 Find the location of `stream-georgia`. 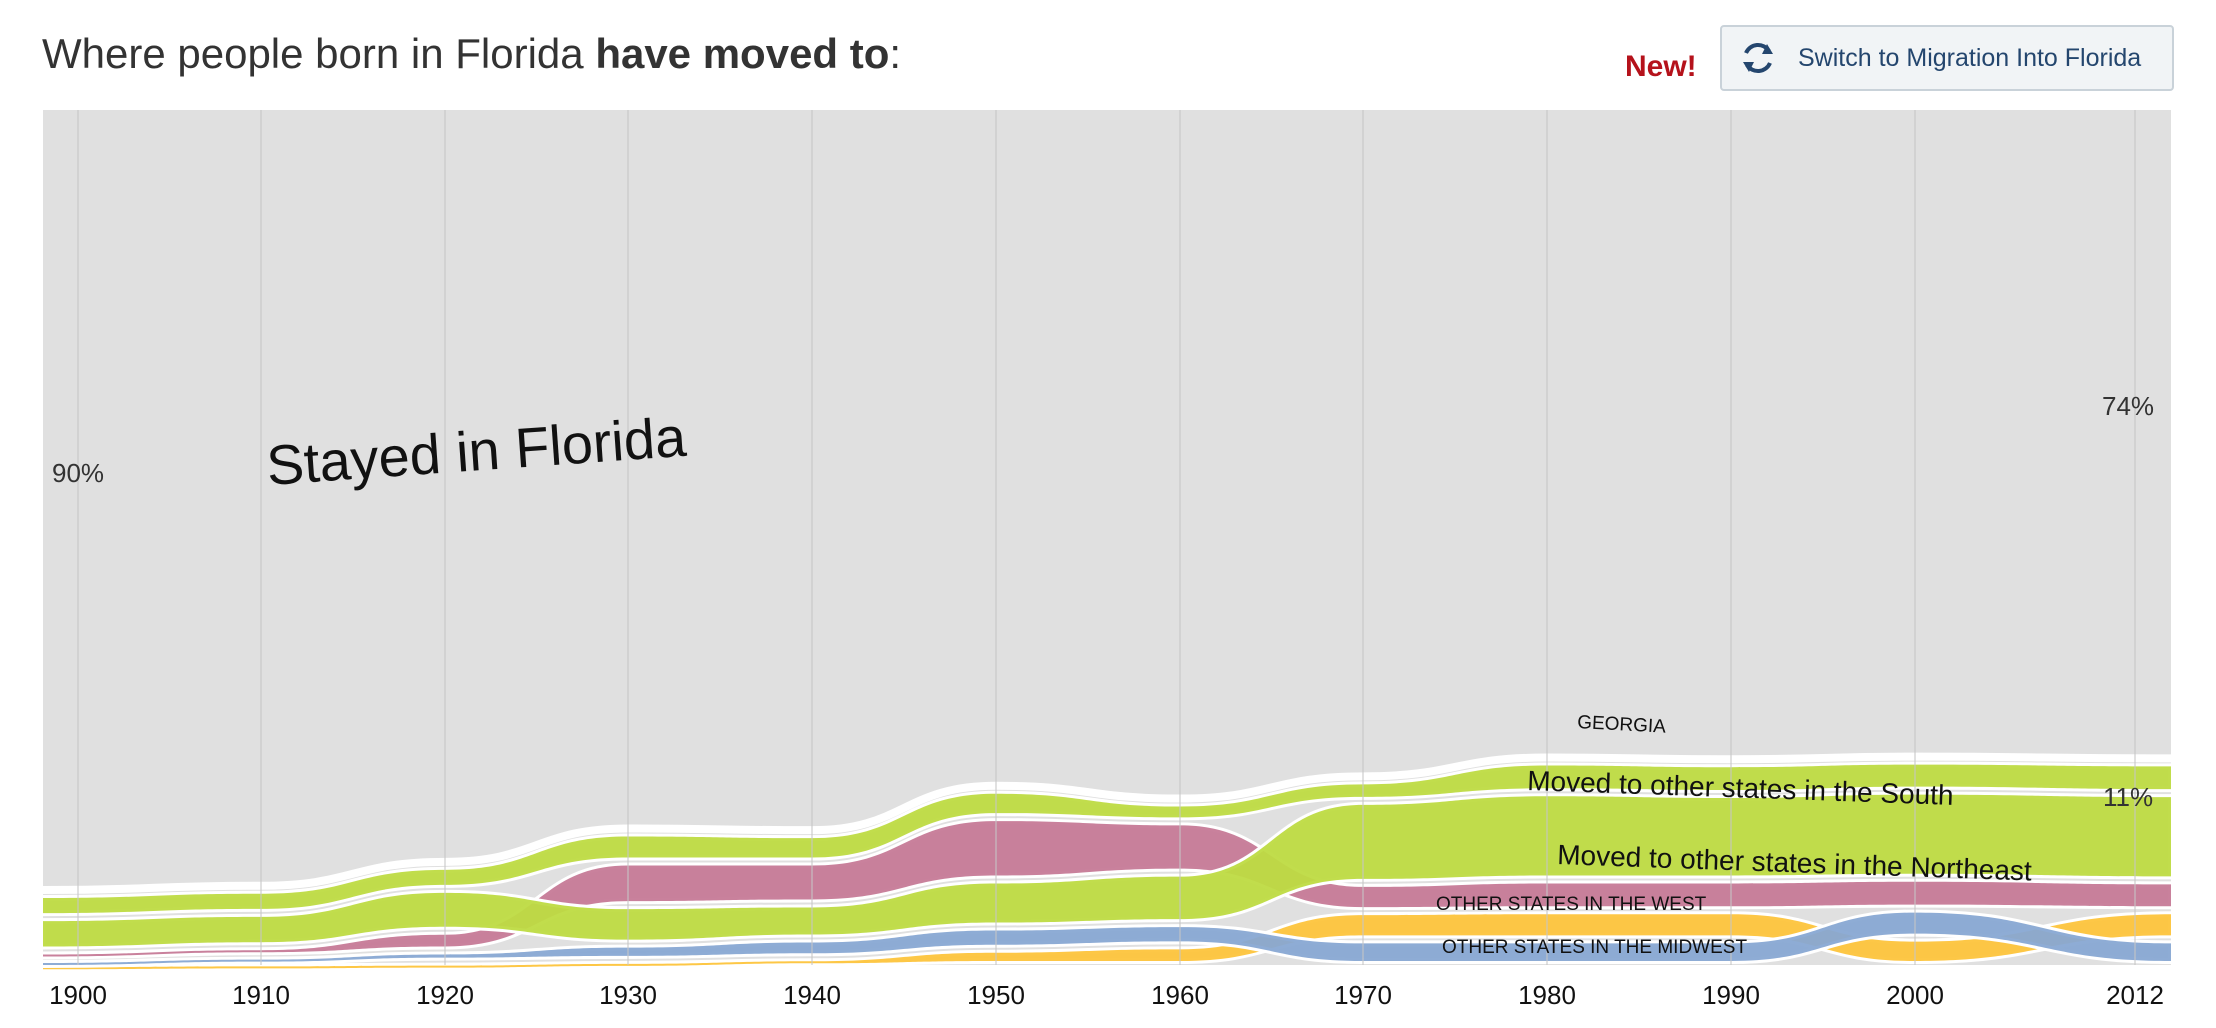

stream-georgia is located at coordinates (1107, 839).